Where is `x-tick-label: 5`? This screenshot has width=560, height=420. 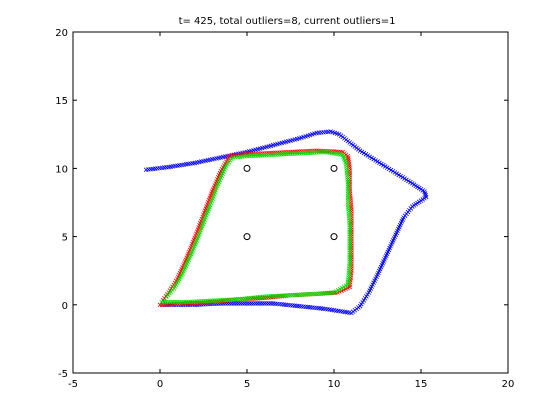
x-tick-label: 5 is located at coordinates (247, 384).